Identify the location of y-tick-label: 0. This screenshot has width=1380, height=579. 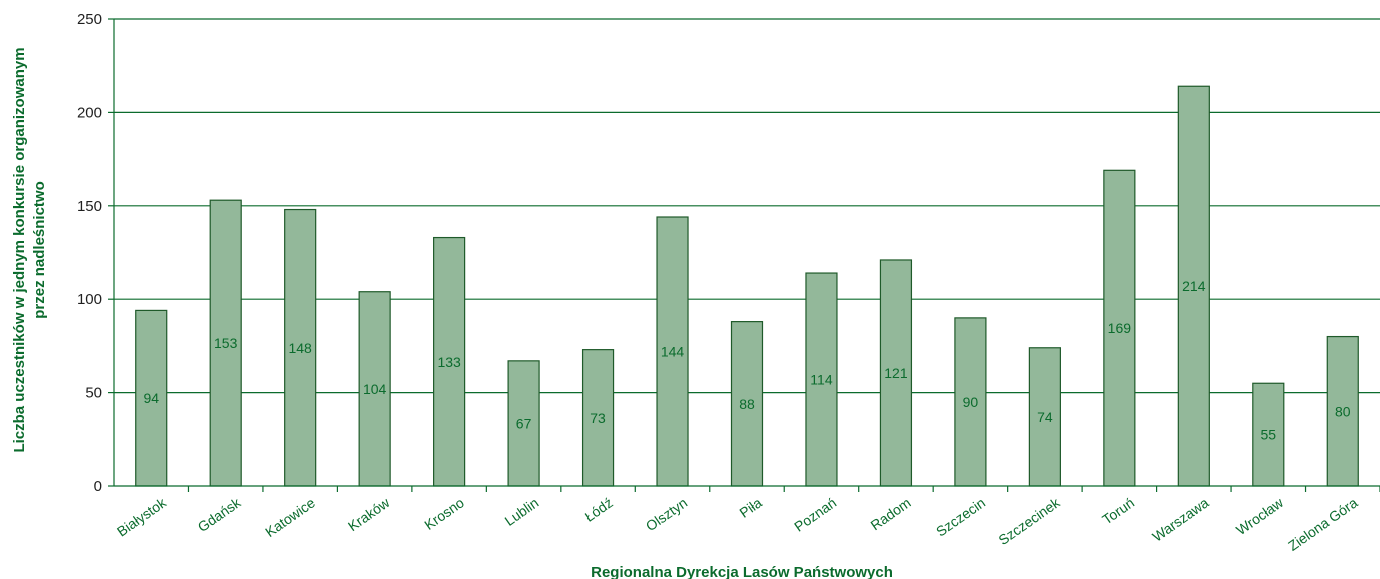
(98, 486).